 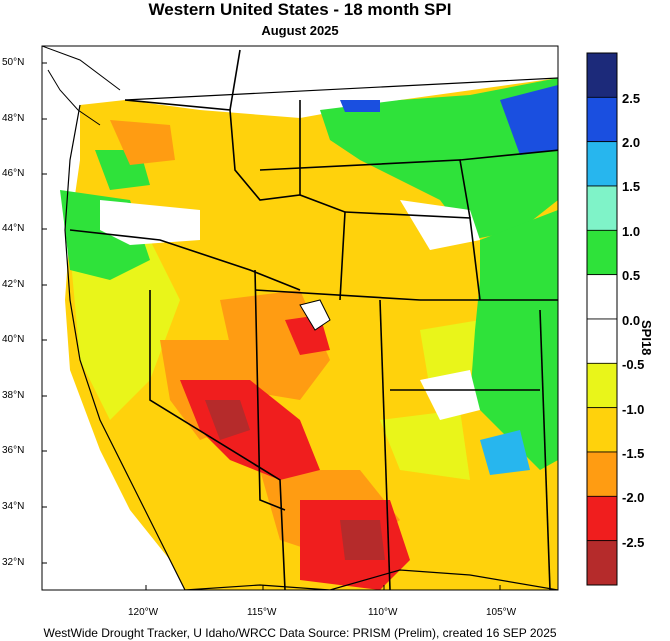 I want to click on pacific-coastline, so click(x=125, y=347).